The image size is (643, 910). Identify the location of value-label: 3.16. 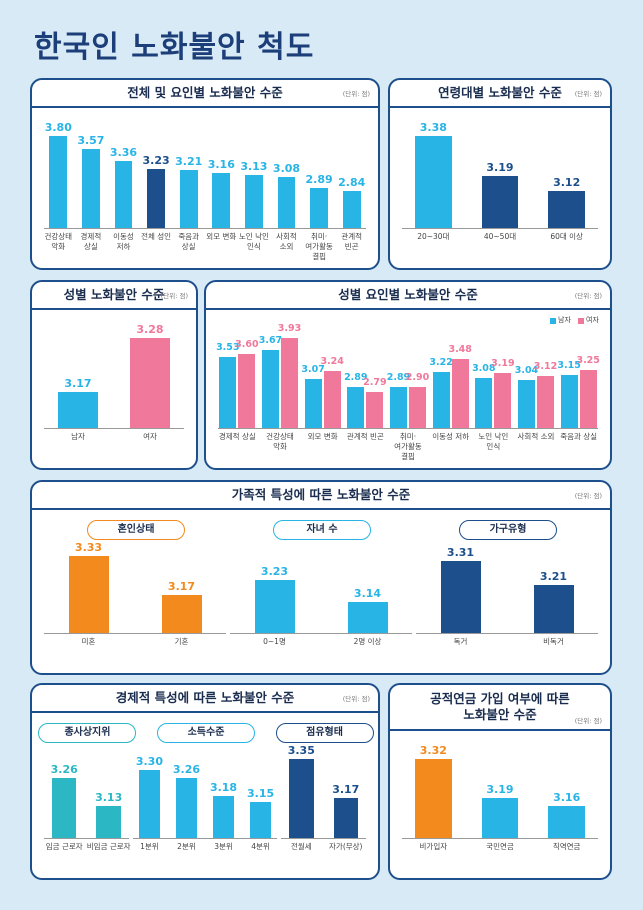
(221, 164).